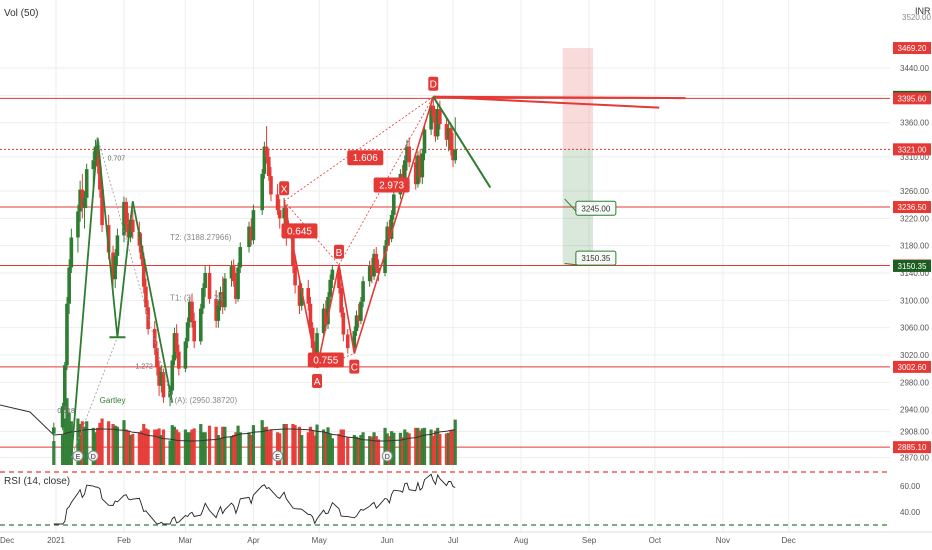 The width and height of the screenshot is (932, 550). Describe the element at coordinates (914, 410) in the screenshot. I see `price-tick-12: 2940.00` at that location.